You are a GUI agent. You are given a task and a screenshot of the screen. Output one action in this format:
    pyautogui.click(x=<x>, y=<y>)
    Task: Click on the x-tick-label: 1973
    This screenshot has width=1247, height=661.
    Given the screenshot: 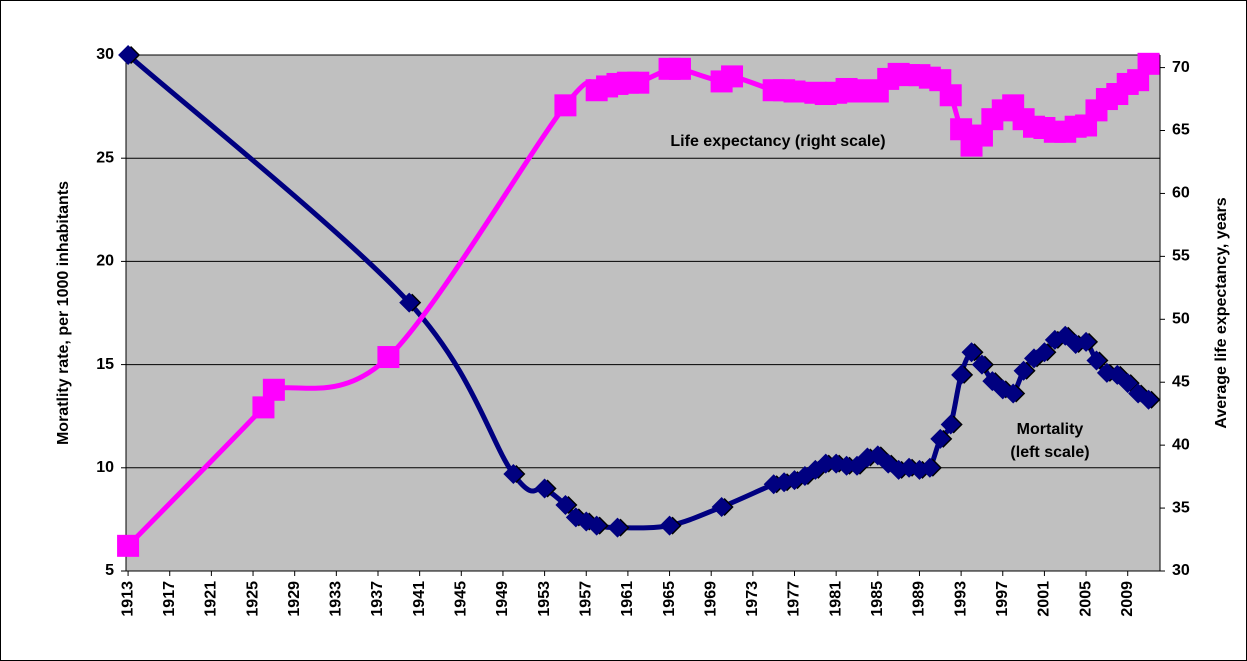 What is the action you would take?
    pyautogui.click(x=752, y=599)
    